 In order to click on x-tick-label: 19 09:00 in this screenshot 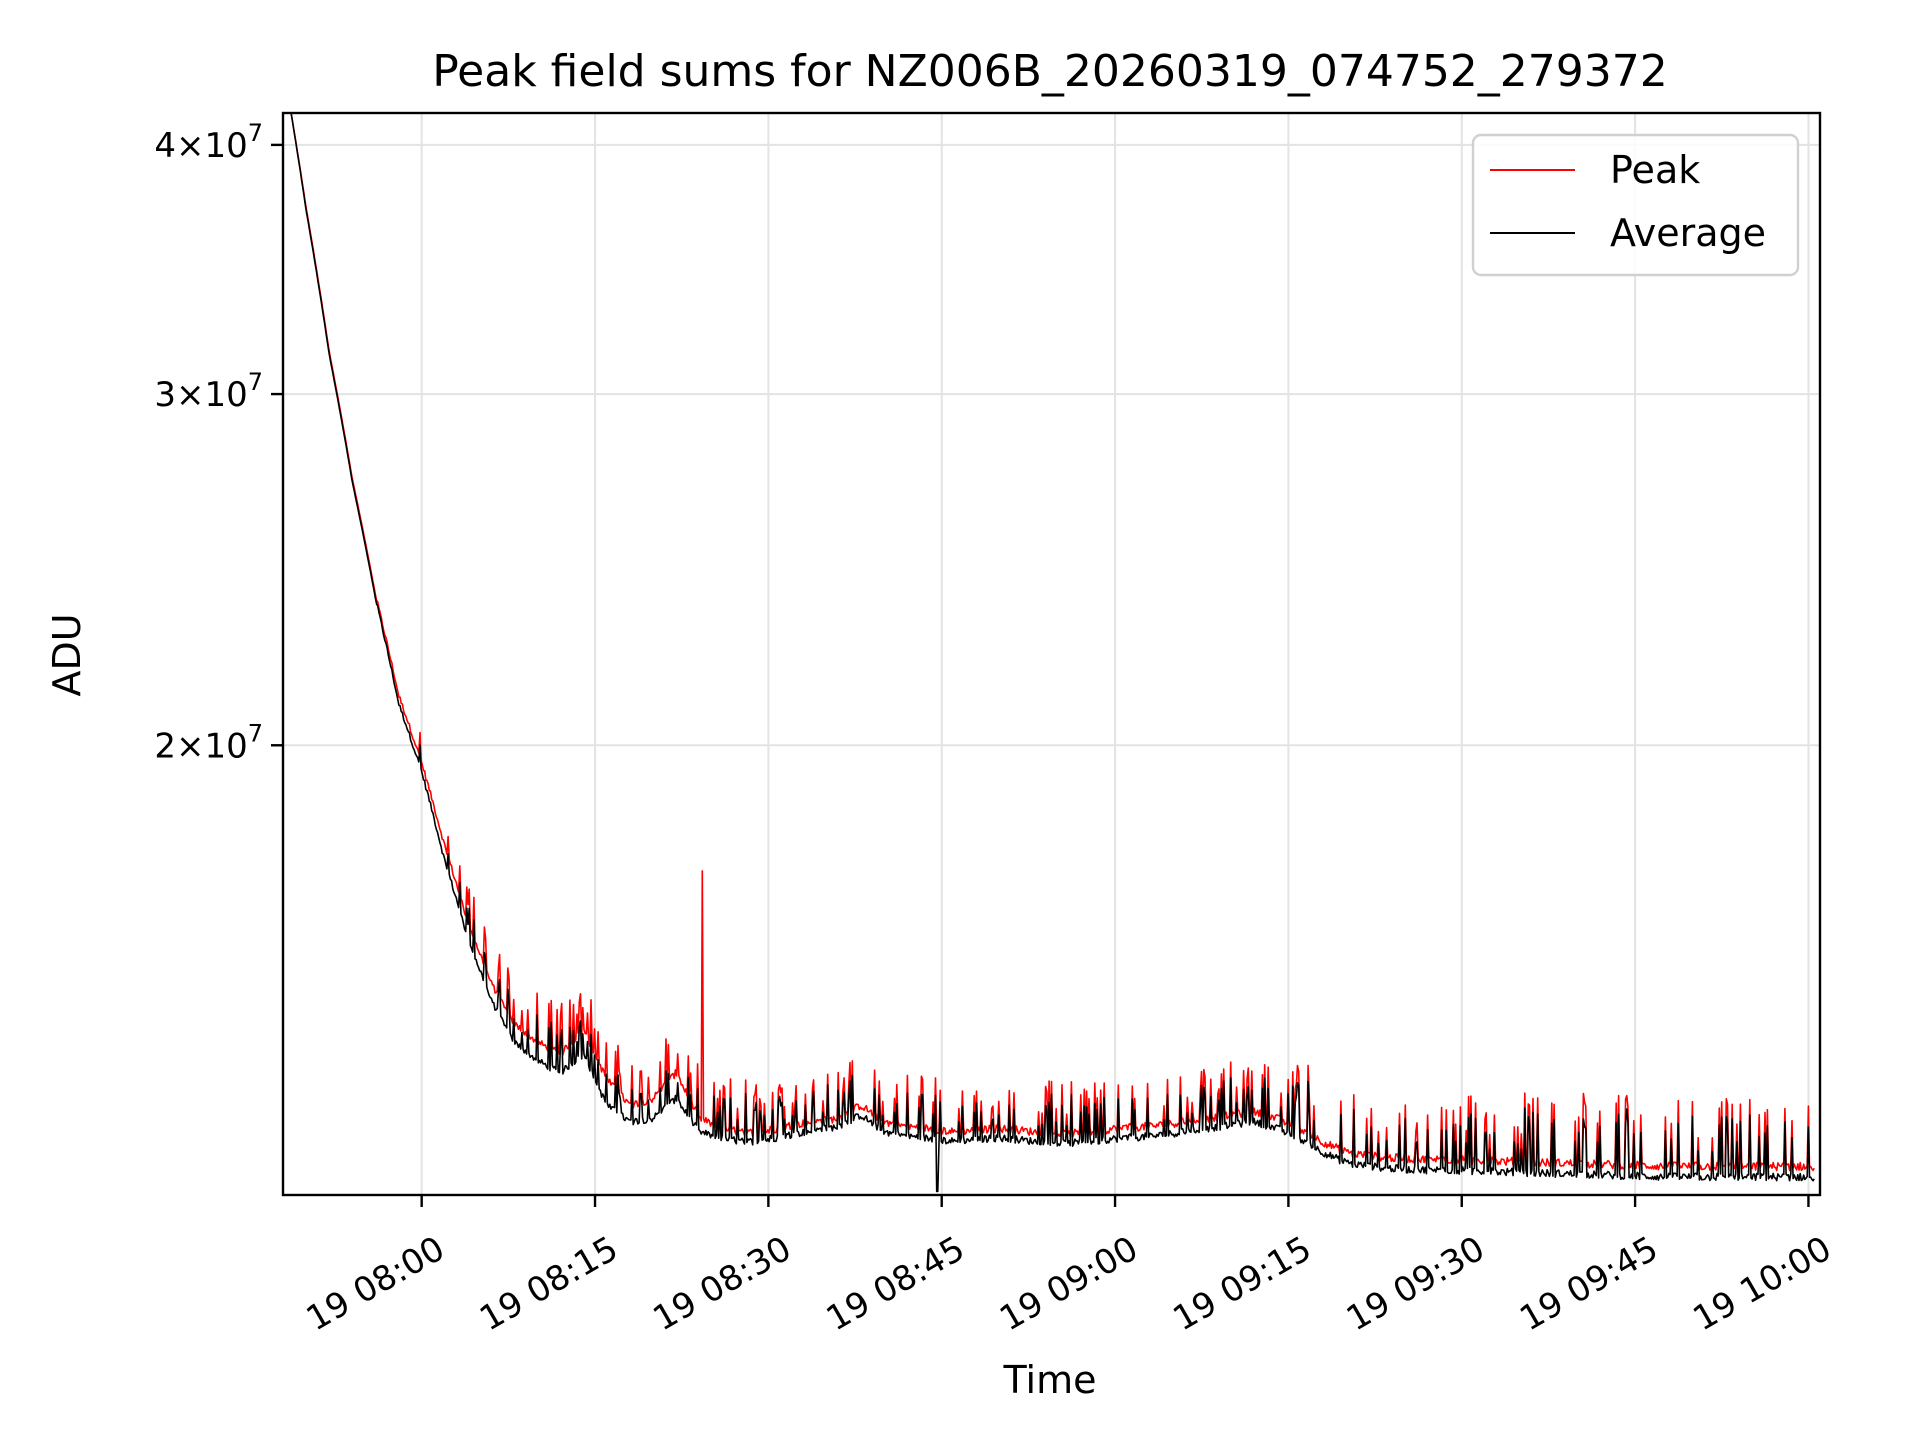, I will do `click(1069, 1284)`.